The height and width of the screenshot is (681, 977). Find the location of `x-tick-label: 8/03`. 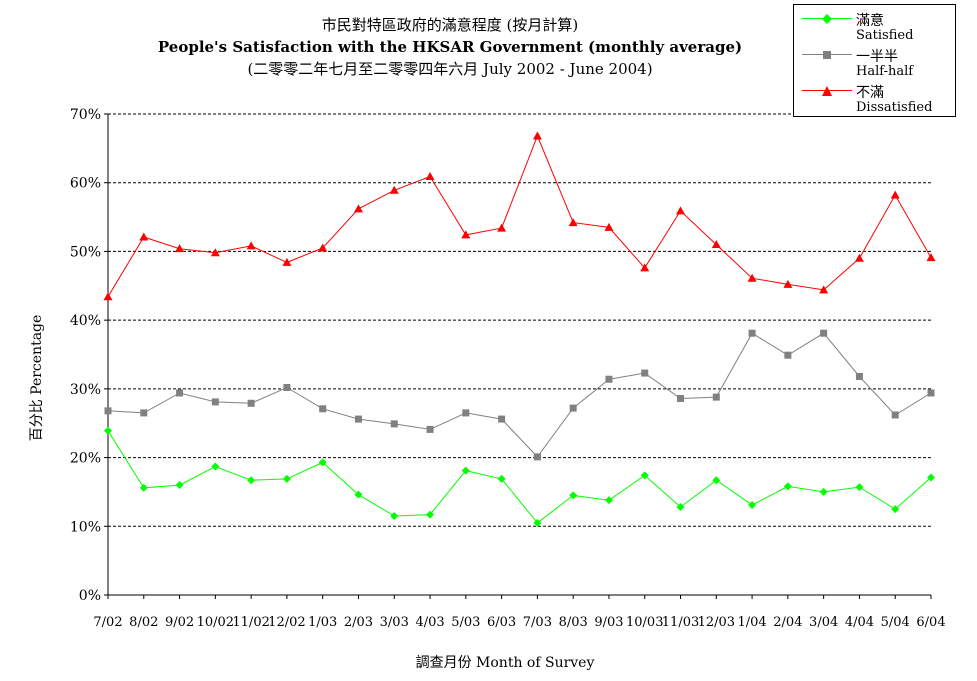

x-tick-label: 8/03 is located at coordinates (573, 622).